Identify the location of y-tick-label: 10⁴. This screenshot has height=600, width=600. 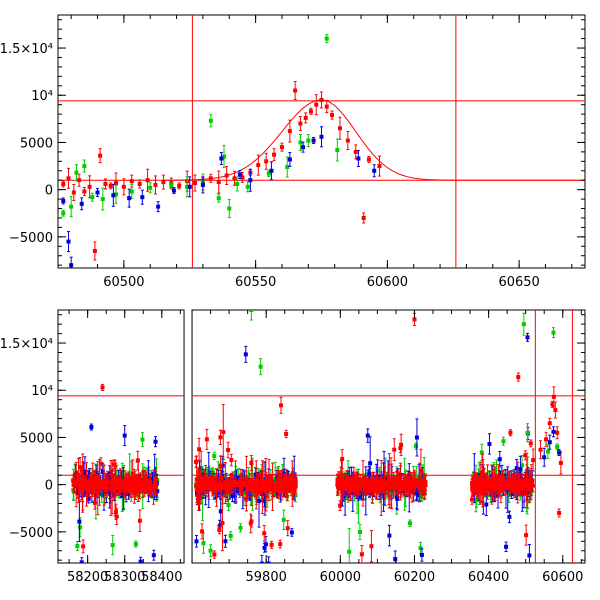
(42, 96).